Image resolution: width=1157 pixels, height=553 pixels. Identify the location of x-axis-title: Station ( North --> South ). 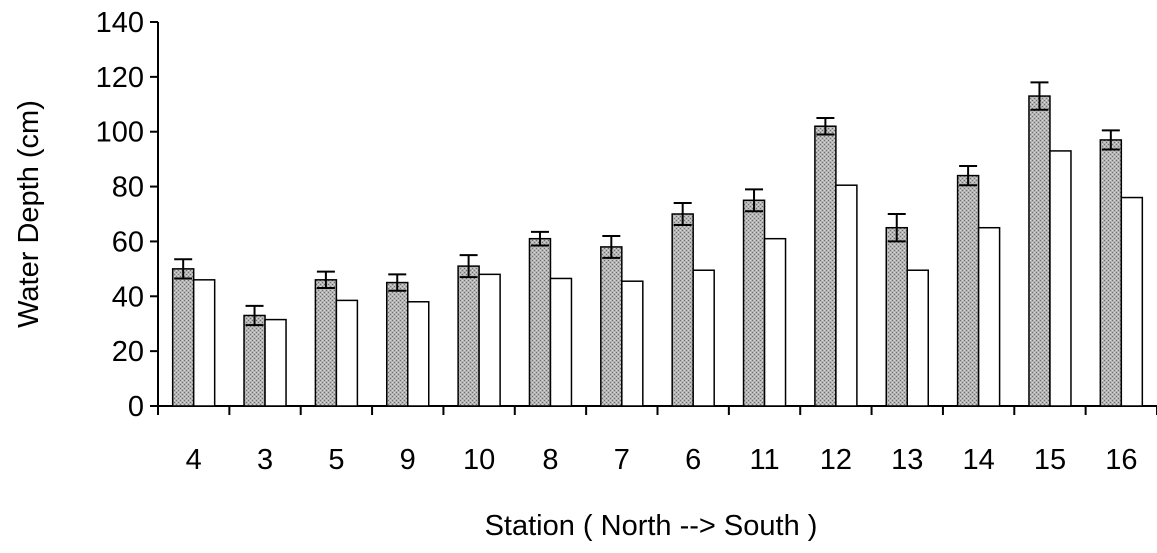
(651, 526).